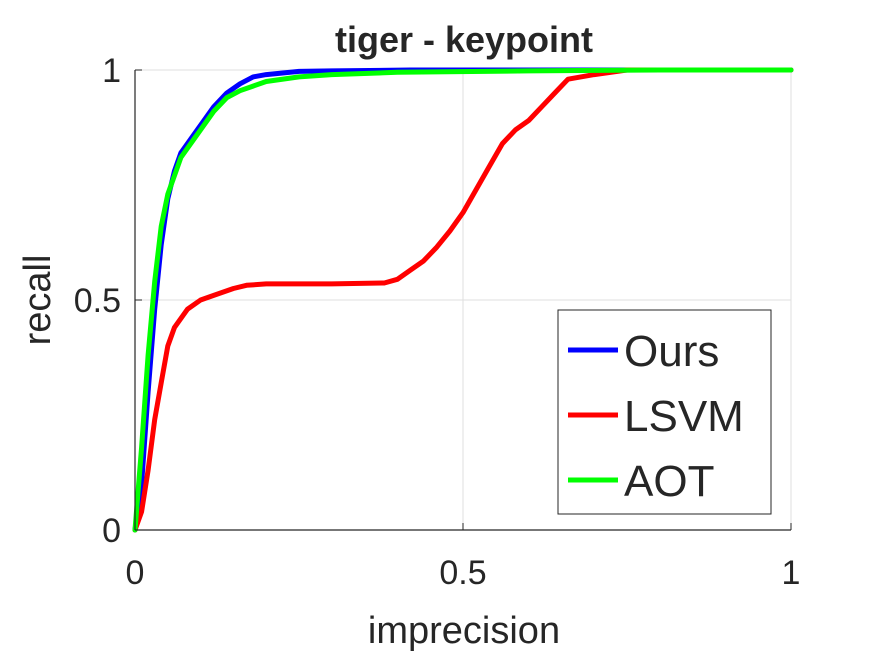 This screenshot has height=656, width=875. Describe the element at coordinates (671, 351) in the screenshot. I see `legend-label-ours: Ours` at that location.